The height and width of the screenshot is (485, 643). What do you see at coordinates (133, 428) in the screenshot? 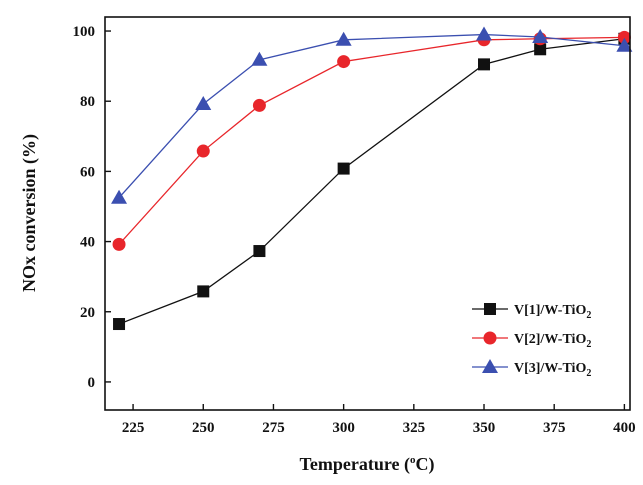
I see `x-tick-label: 225` at bounding box center [133, 428].